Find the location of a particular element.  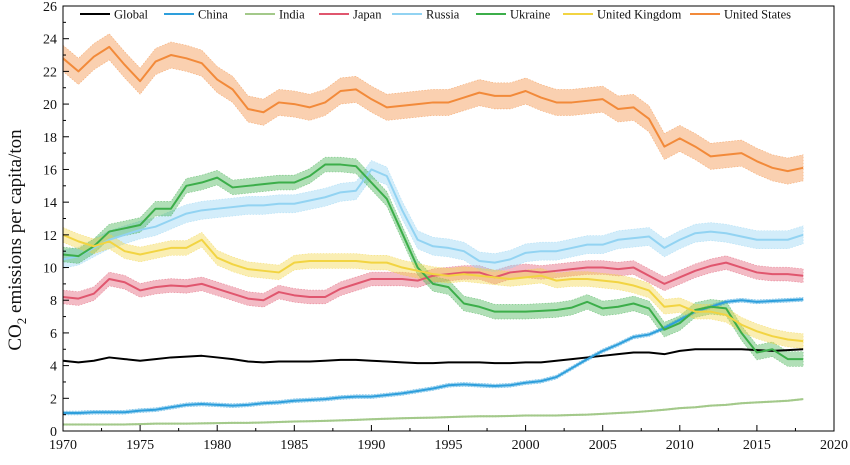

x-tick-label: 2020 is located at coordinates (834, 445).